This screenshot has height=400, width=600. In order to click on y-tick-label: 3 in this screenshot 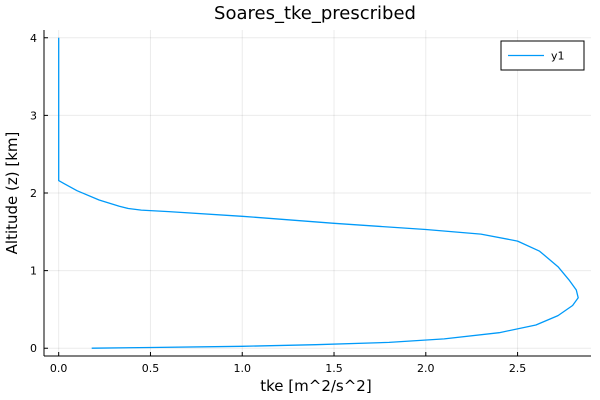, I will do `click(33, 115)`.